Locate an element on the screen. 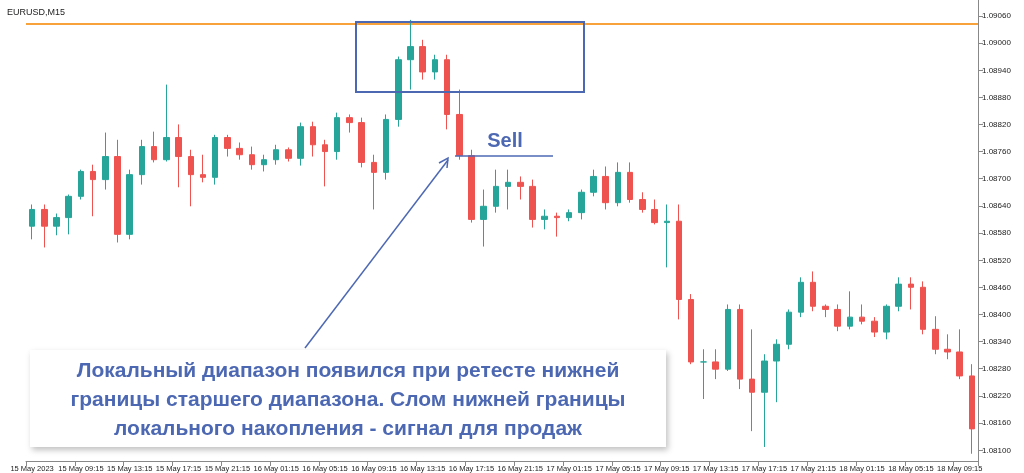 Image resolution: width=1024 pixels, height=473 pixels. y-tick-label: 1.08100 is located at coordinates (997, 450).